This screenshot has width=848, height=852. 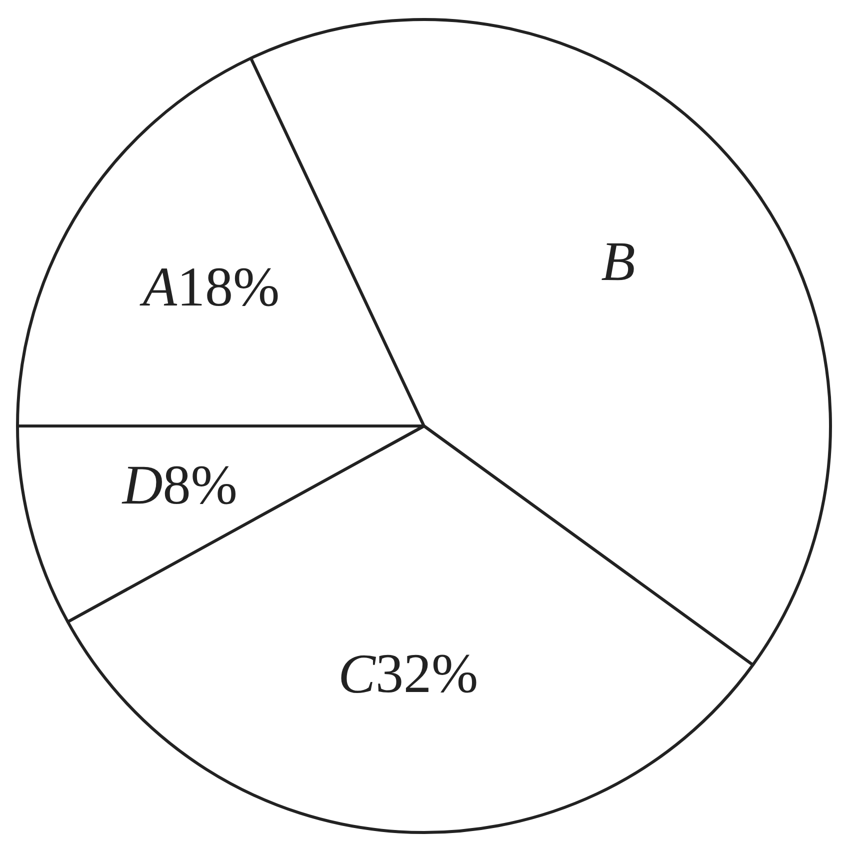 I want to click on slice-label: C, so click(x=357, y=674).